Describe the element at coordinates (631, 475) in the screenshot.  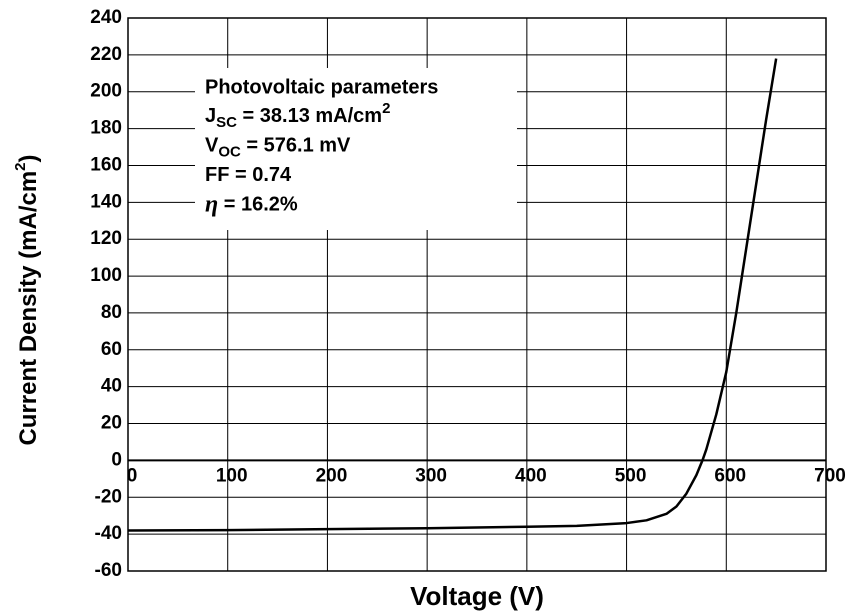
I see `x-tick-label: 500` at that location.